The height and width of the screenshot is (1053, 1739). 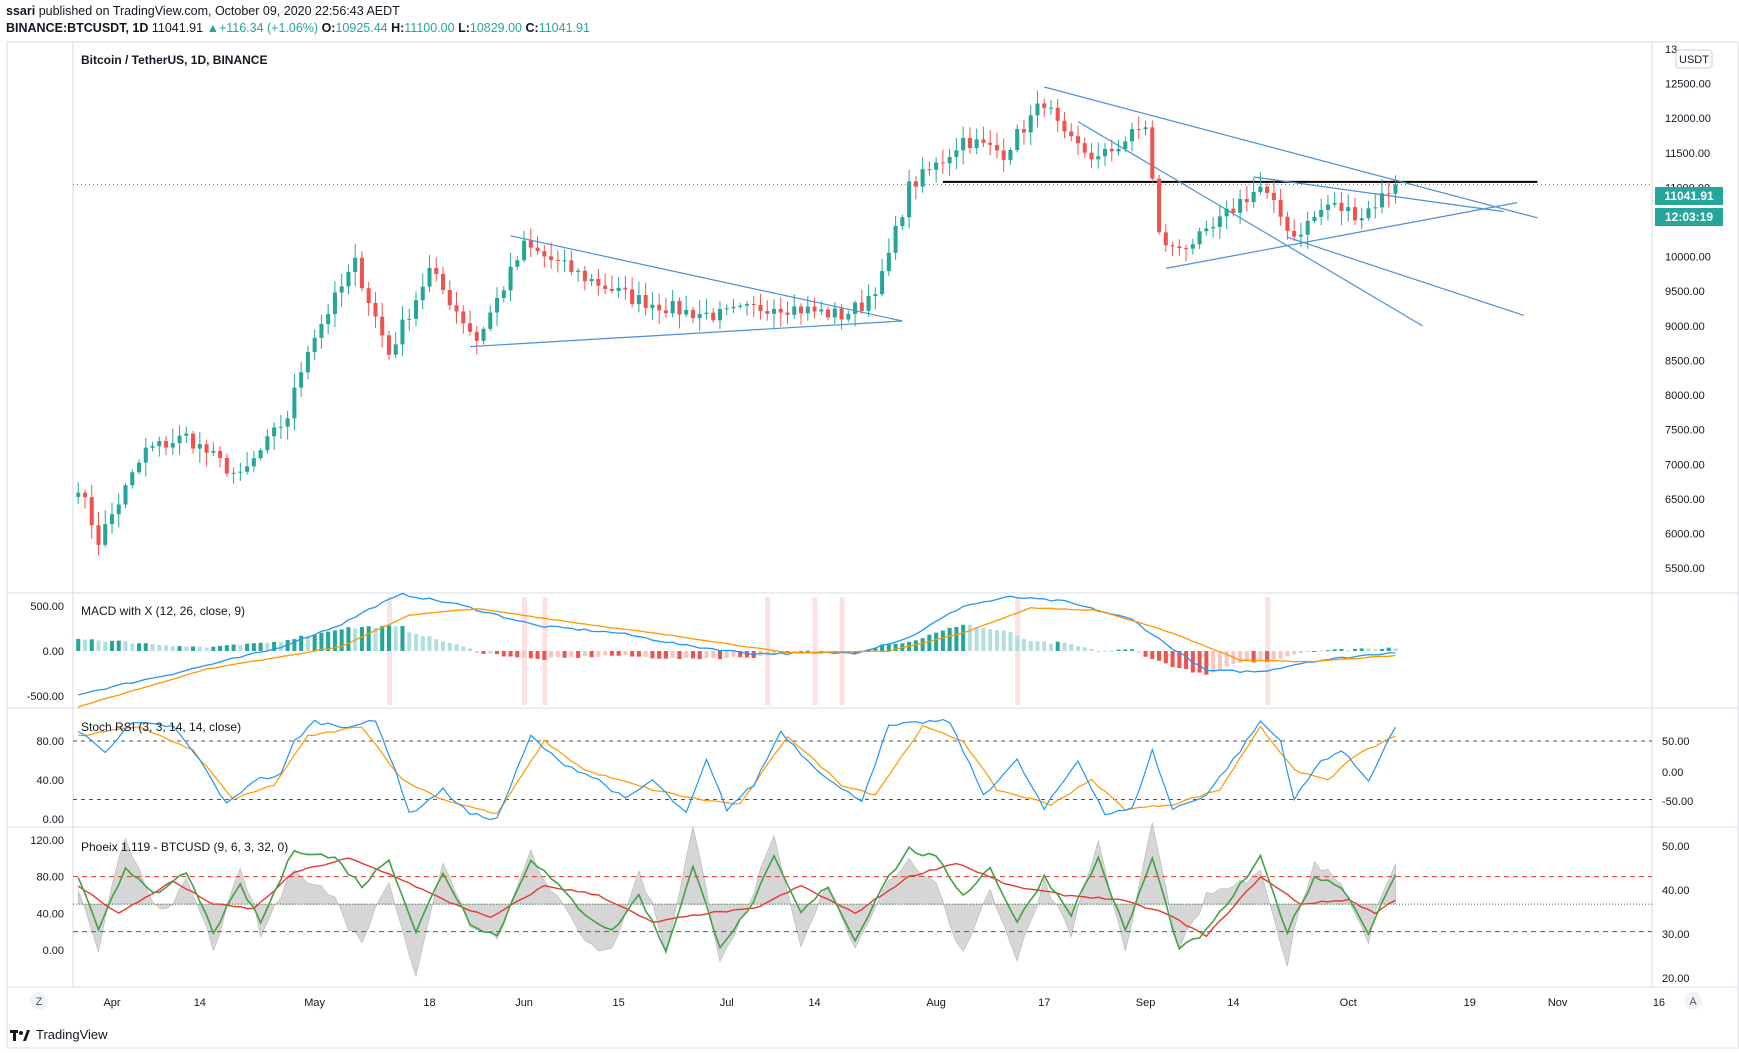 What do you see at coordinates (1687, 154) in the screenshot?
I see `price-axis-tick: 11500.00` at bounding box center [1687, 154].